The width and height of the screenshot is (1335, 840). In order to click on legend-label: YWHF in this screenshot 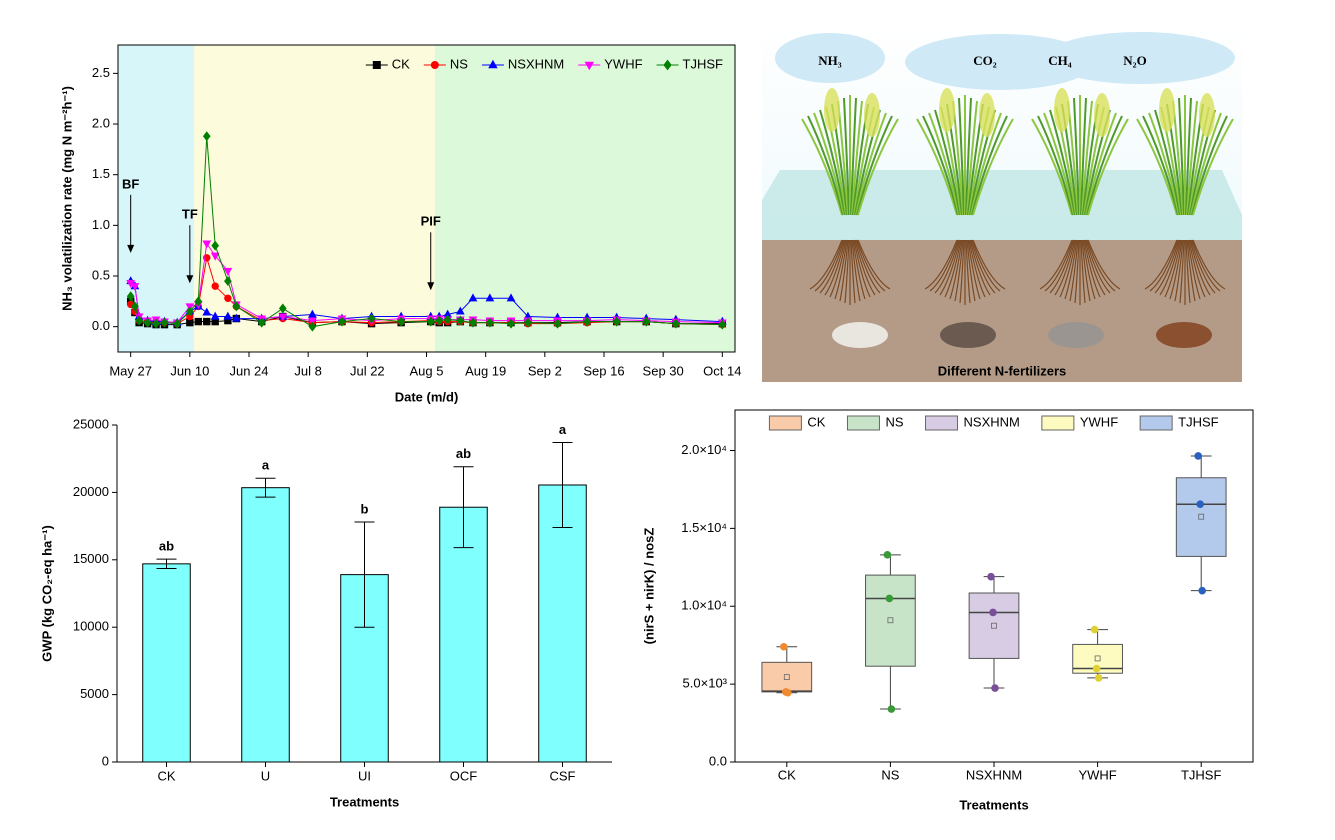, I will do `click(1099, 421)`.